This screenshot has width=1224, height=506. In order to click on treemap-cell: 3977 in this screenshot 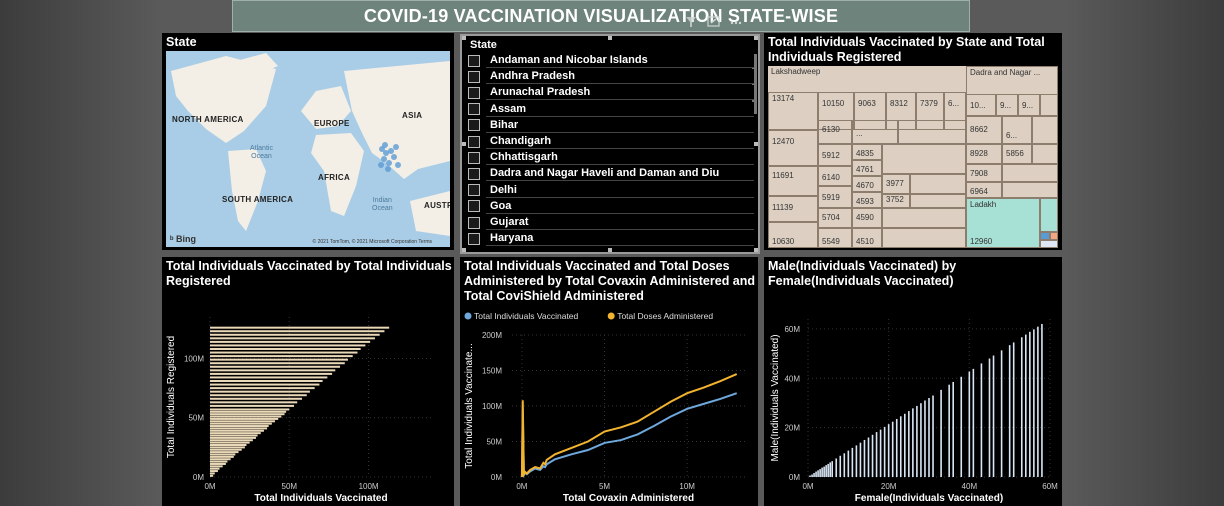, I will do `click(896, 184)`.